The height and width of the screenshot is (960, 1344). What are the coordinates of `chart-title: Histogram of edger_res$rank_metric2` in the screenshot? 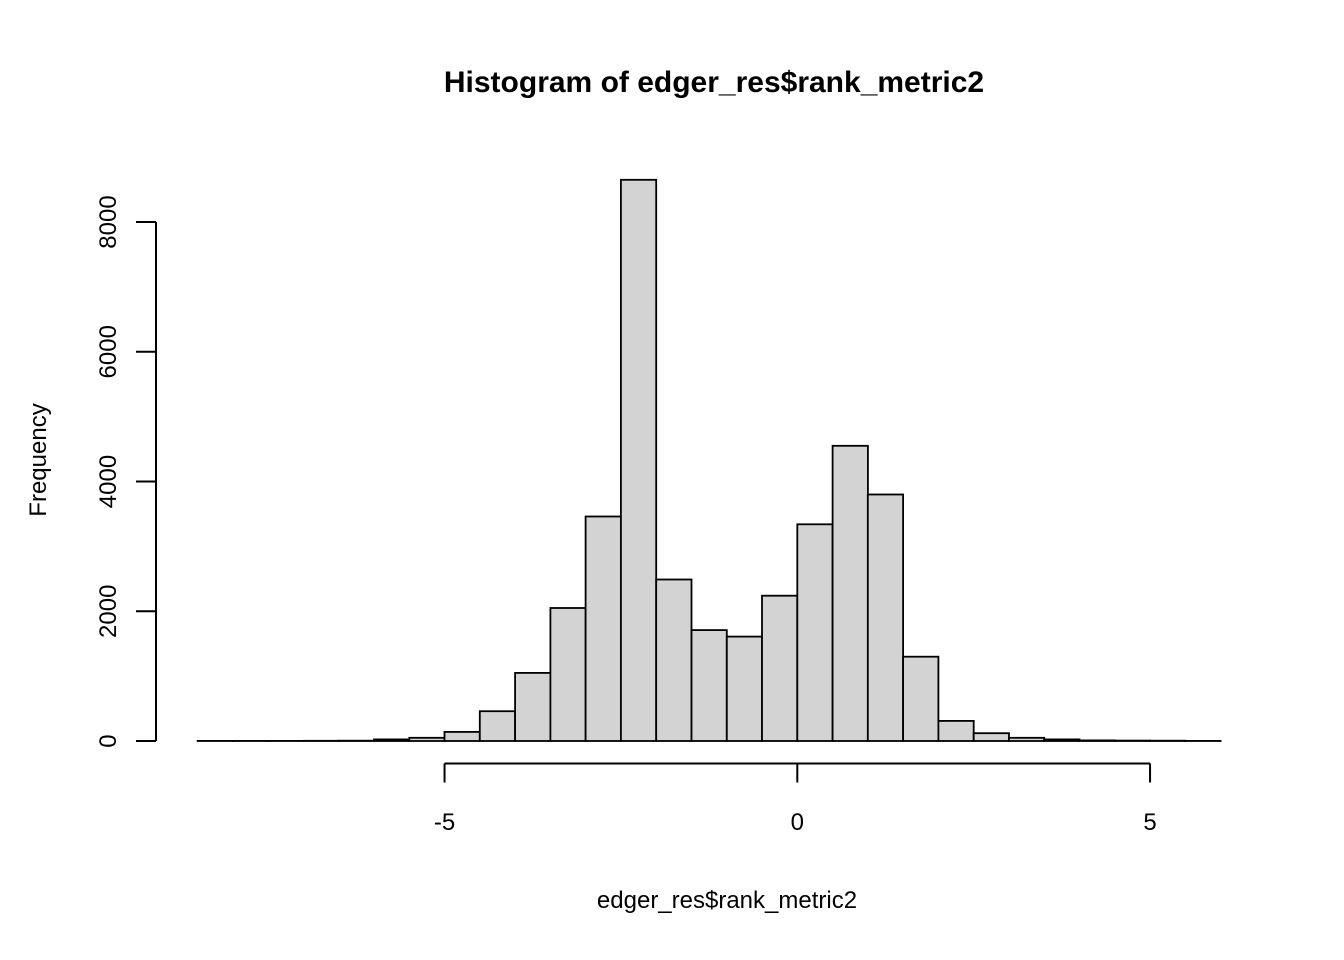 It's located at (714, 82).